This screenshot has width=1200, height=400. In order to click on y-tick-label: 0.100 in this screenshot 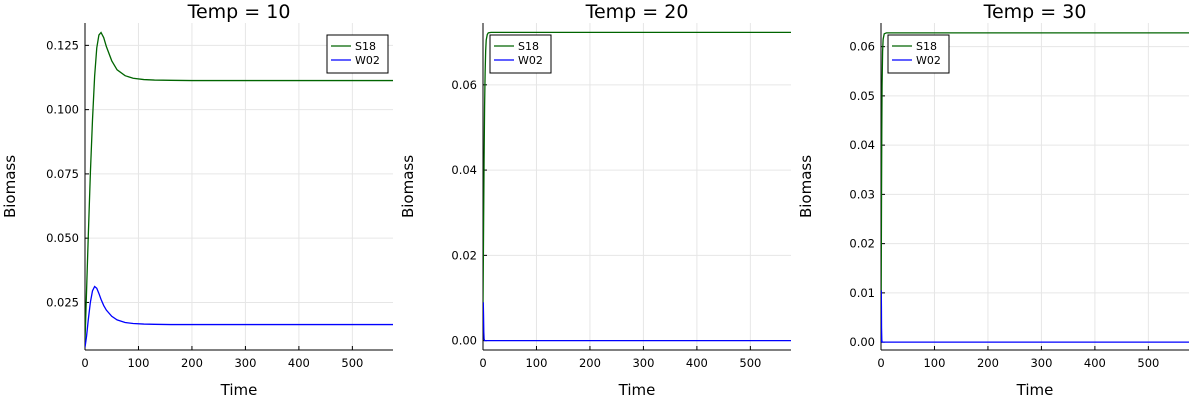, I will do `click(62, 110)`.